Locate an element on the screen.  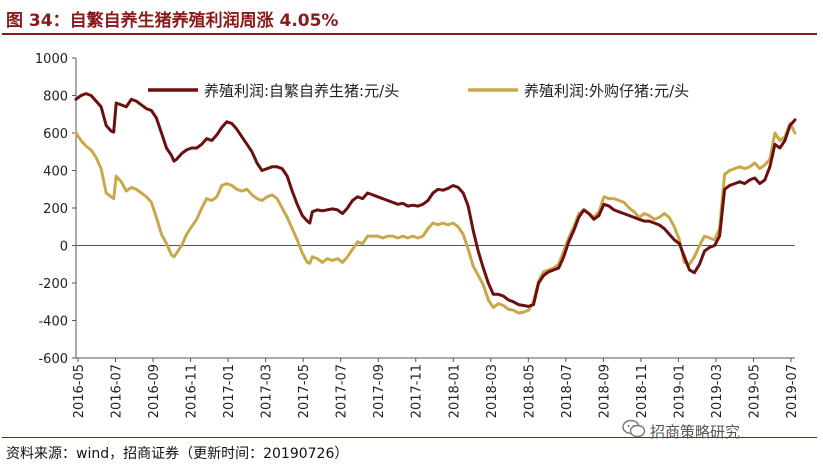
x-tick-label: 2019-05 is located at coordinates (754, 391).